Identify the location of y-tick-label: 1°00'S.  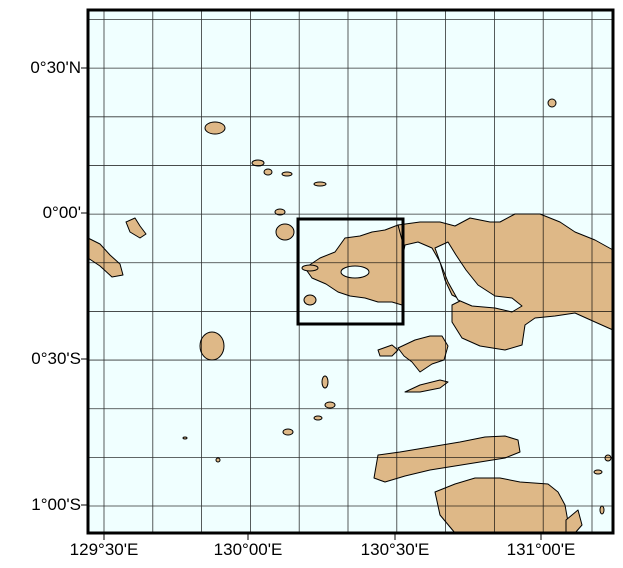
(56, 504).